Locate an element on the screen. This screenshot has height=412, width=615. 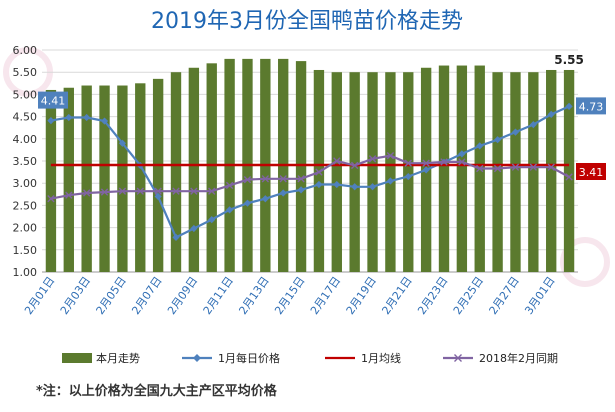
data-label-box-avg is located at coordinates (591, 171).